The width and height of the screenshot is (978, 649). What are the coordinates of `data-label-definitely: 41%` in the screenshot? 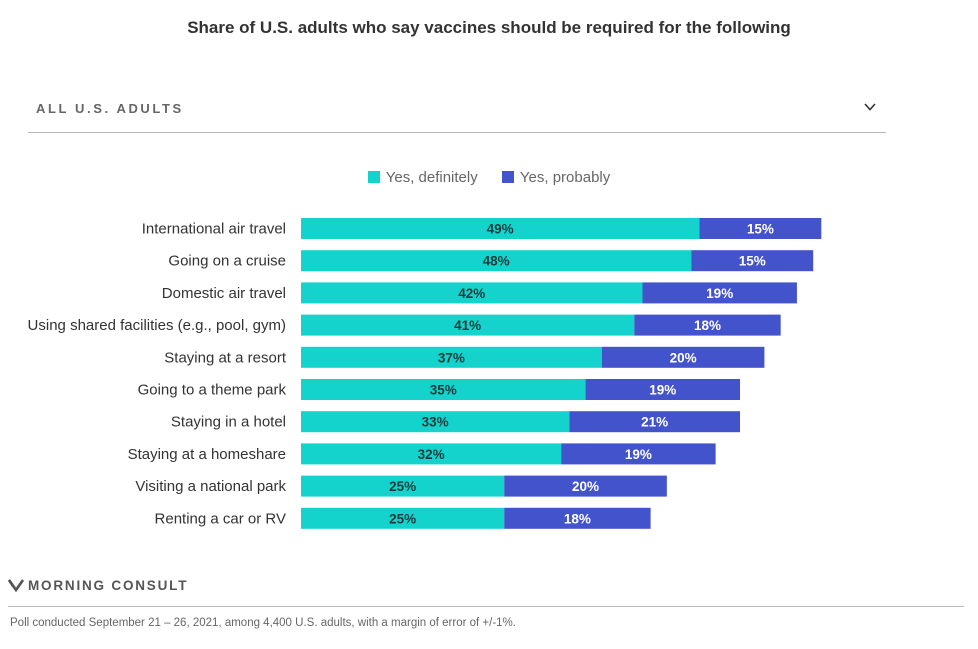 It's located at (467, 325).